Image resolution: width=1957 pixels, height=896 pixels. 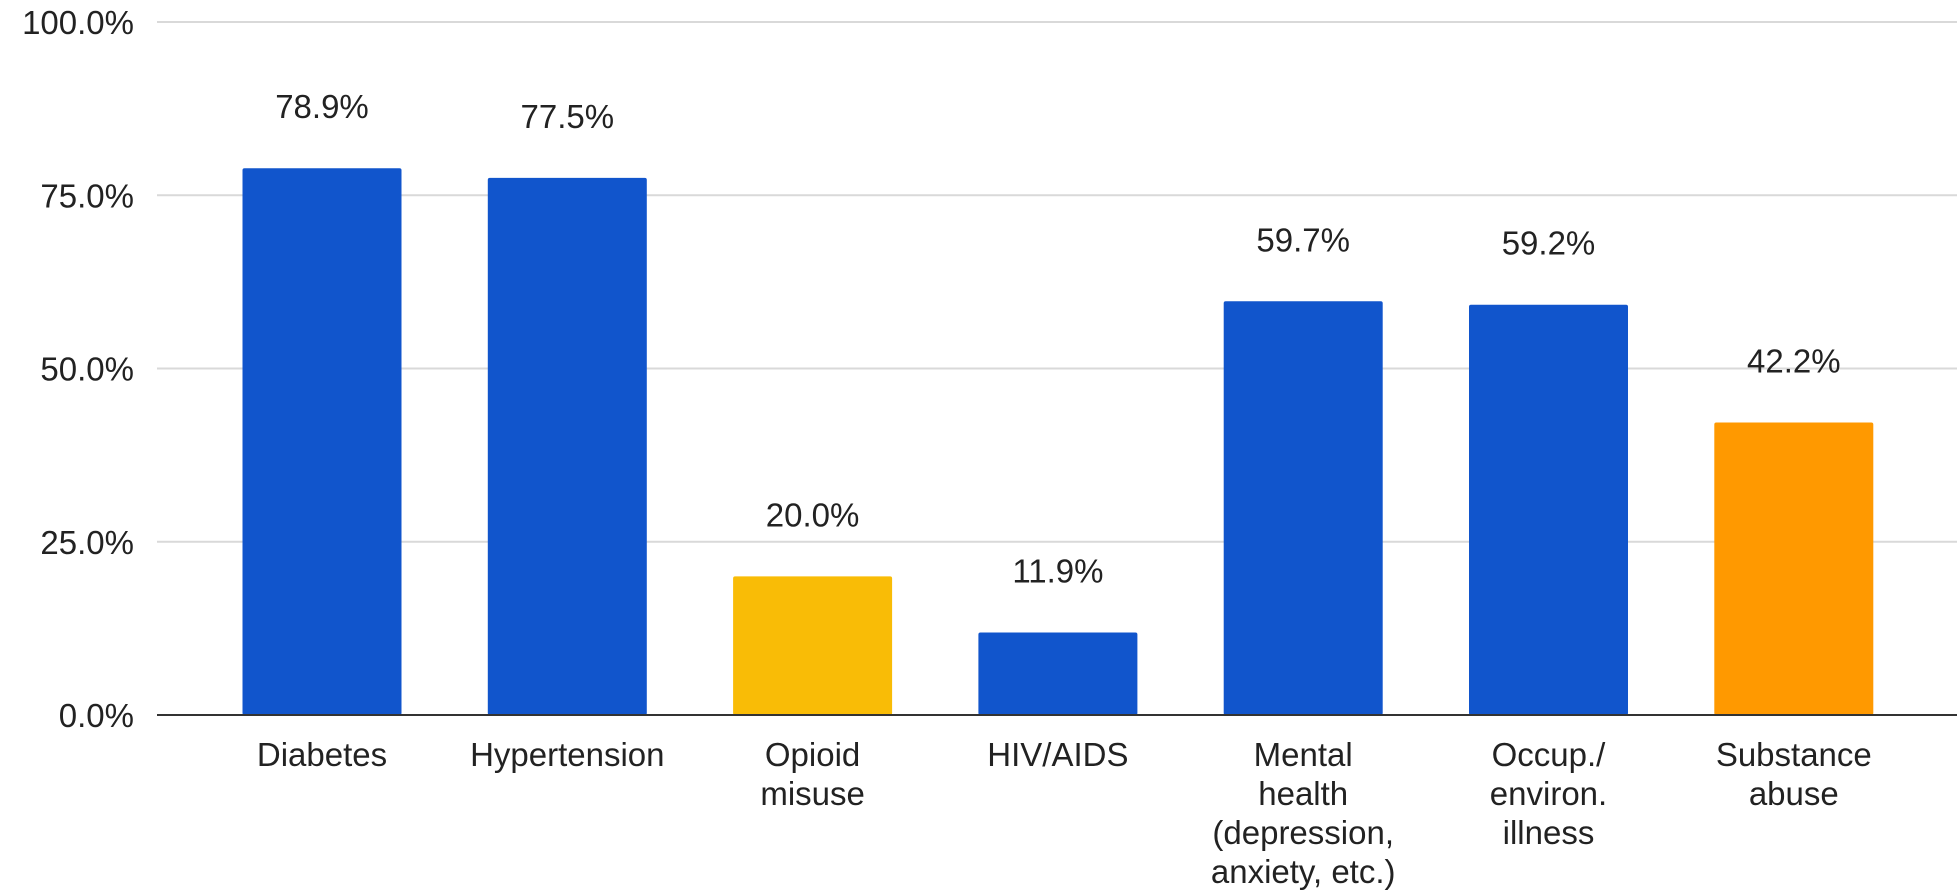 What do you see at coordinates (813, 514) in the screenshot?
I see `data-label: 20.0%` at bounding box center [813, 514].